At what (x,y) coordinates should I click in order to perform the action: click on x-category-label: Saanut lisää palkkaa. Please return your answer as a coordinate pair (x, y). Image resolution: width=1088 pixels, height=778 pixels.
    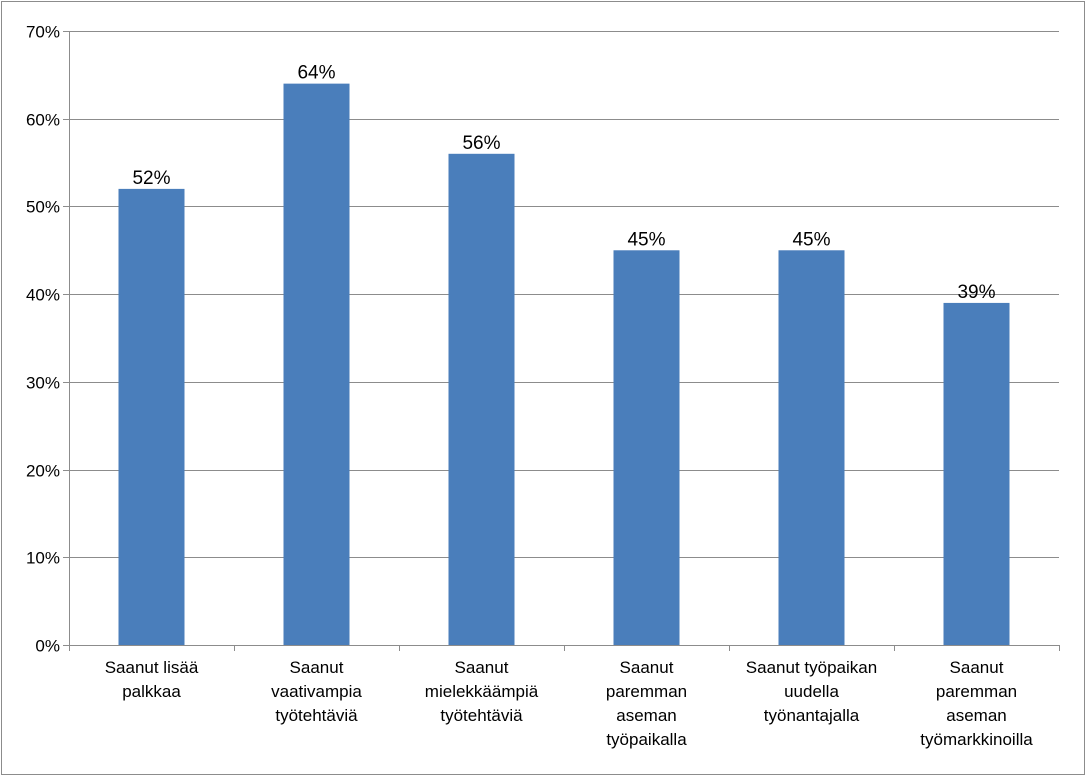
    Looking at the image, I should click on (152, 679).